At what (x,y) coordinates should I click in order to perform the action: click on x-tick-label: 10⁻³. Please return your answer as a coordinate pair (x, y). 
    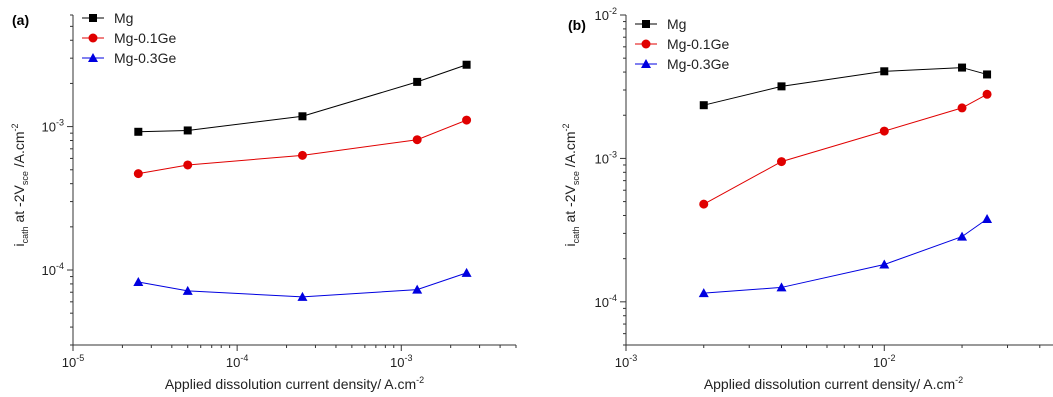
    Looking at the image, I should click on (626, 361).